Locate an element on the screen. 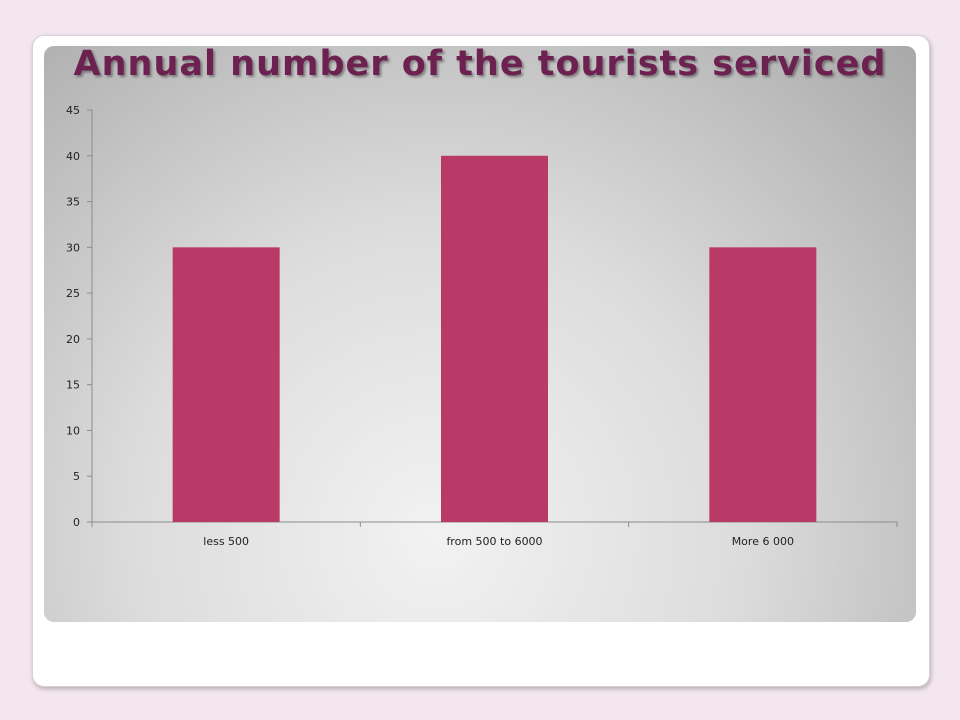  x-category-label: More 6 000 is located at coordinates (763, 541).